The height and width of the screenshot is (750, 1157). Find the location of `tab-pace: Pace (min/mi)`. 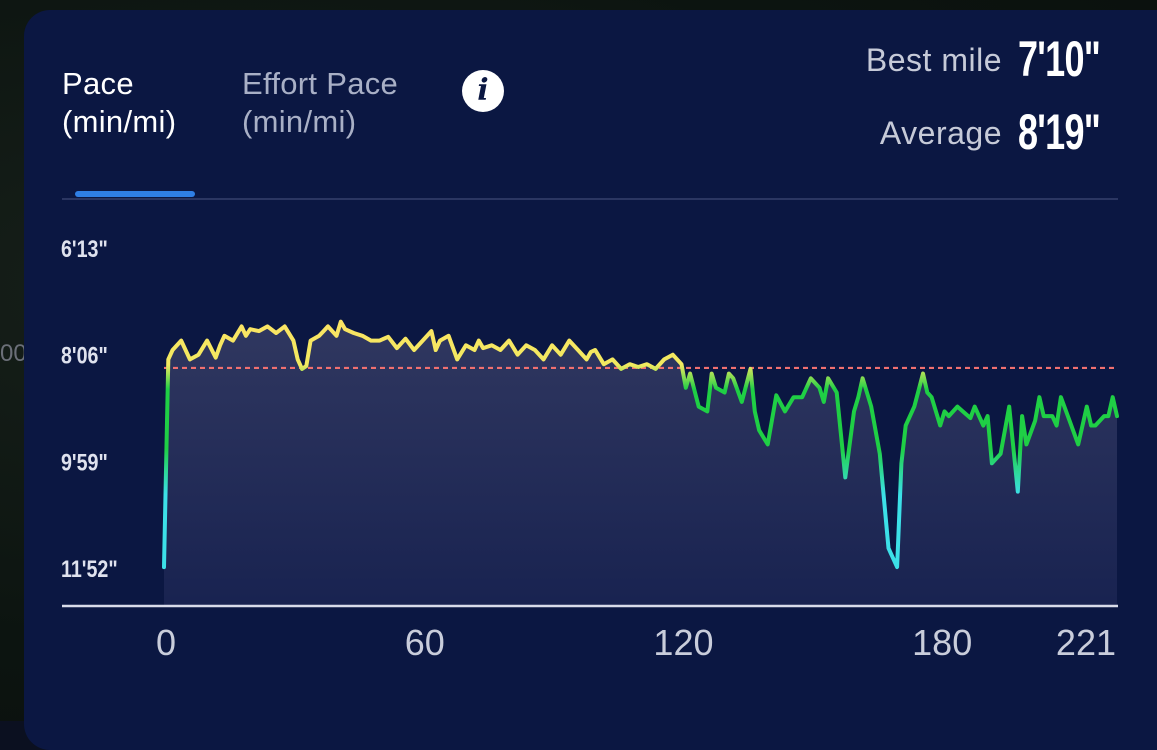

tab-pace: Pace (min/mi) is located at coordinates (119, 102).